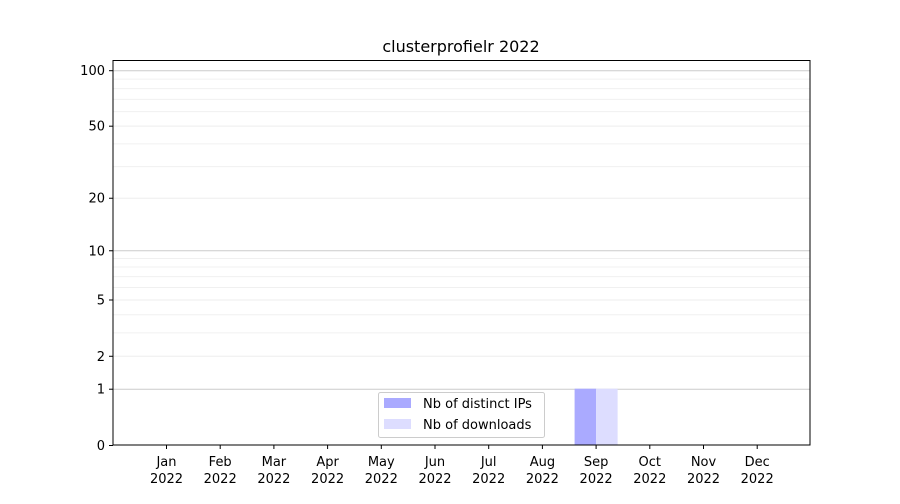 This screenshot has height=504, width=900. Describe the element at coordinates (96, 199) in the screenshot. I see `y-tick-label: 20` at that location.